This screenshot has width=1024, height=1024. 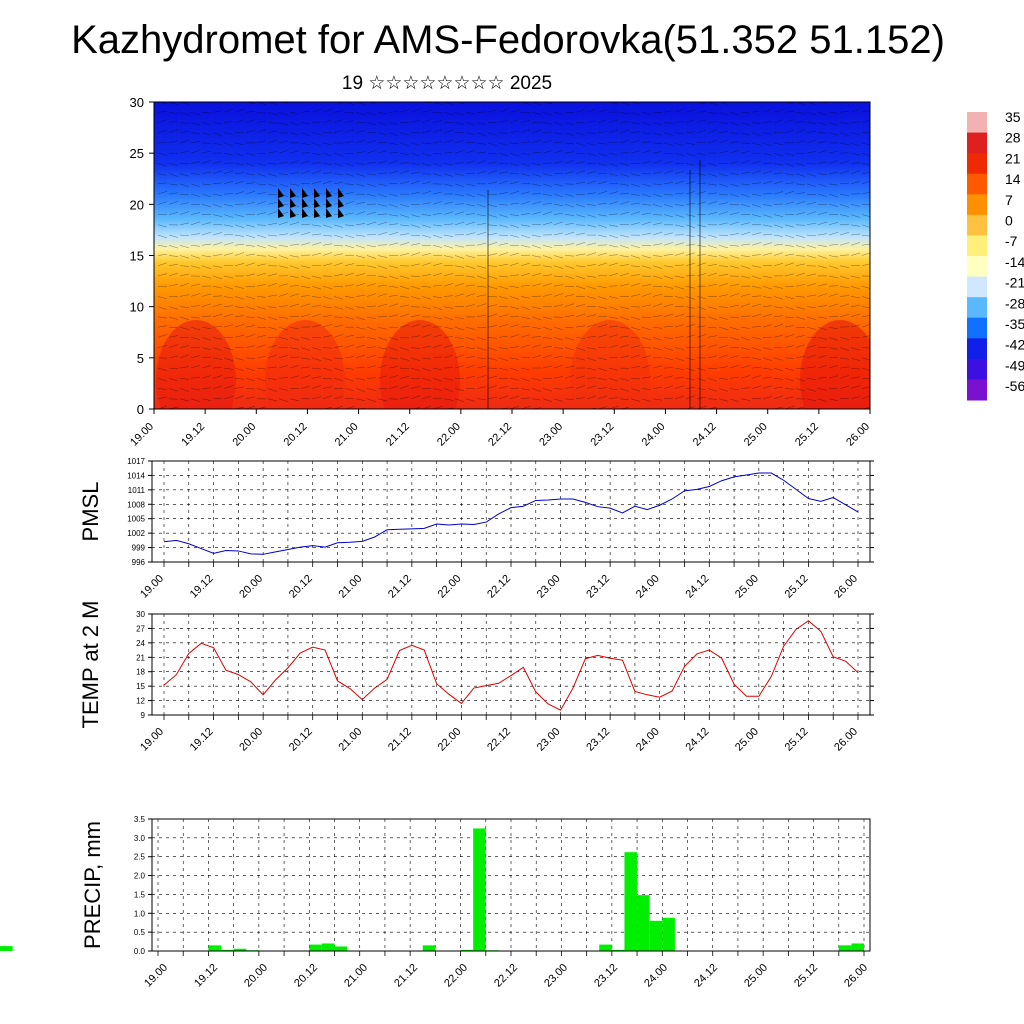 I want to click on x-tick-label: 22.12, so click(x=499, y=740).